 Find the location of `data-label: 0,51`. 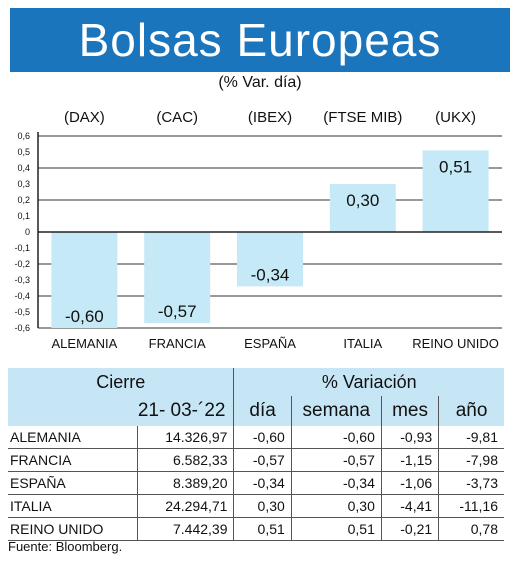

data-label: 0,51 is located at coordinates (455, 166).